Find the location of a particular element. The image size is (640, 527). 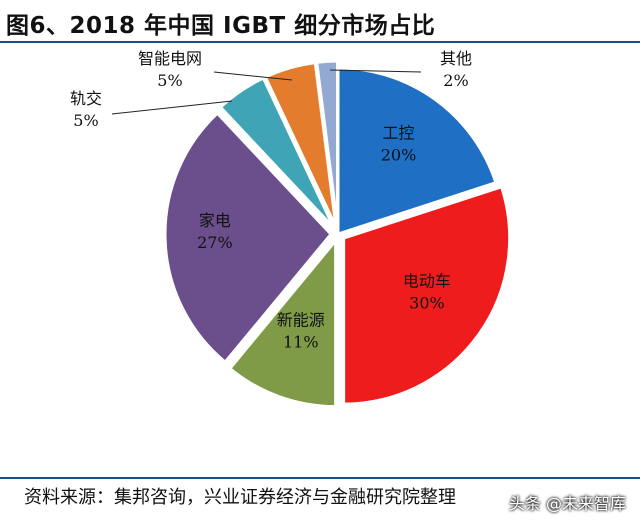

slice-value-label-3: 11% is located at coordinates (301, 341).